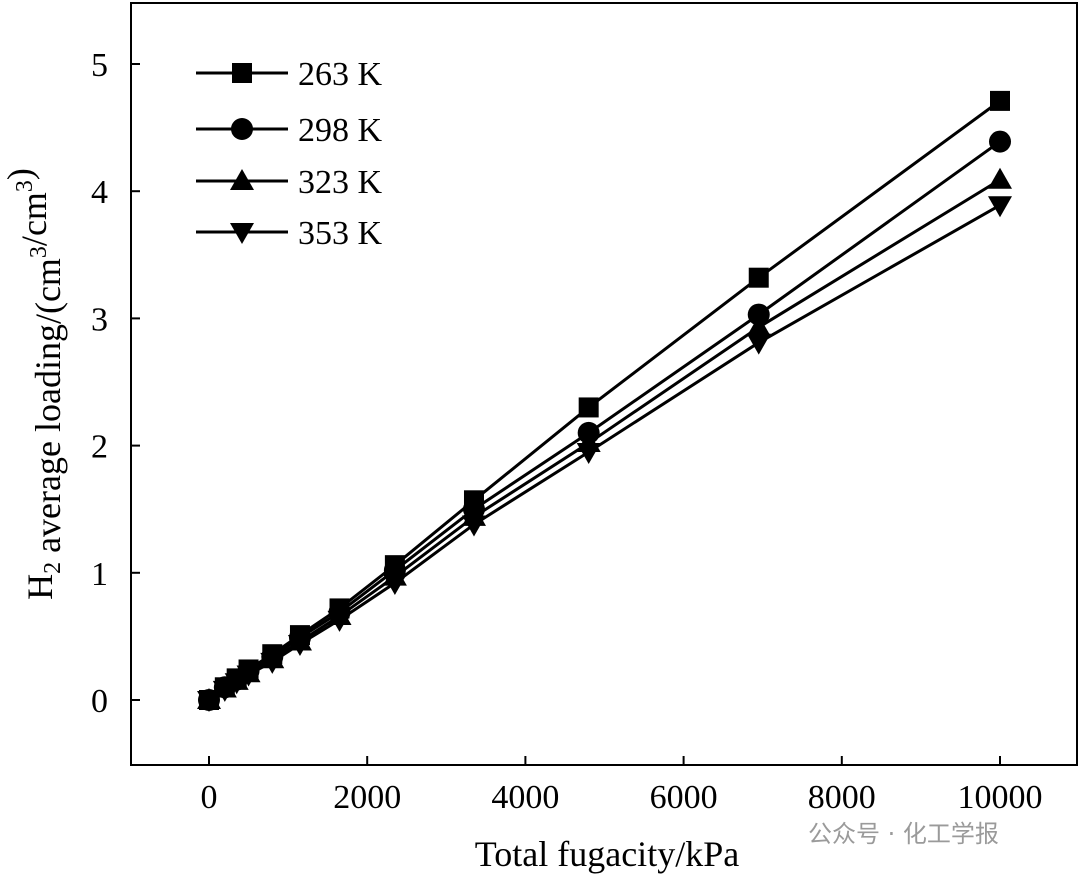 Image resolution: width=1080 pixels, height=879 pixels. What do you see at coordinates (99, 192) in the screenshot?
I see `y-tick-label: 4` at bounding box center [99, 192].